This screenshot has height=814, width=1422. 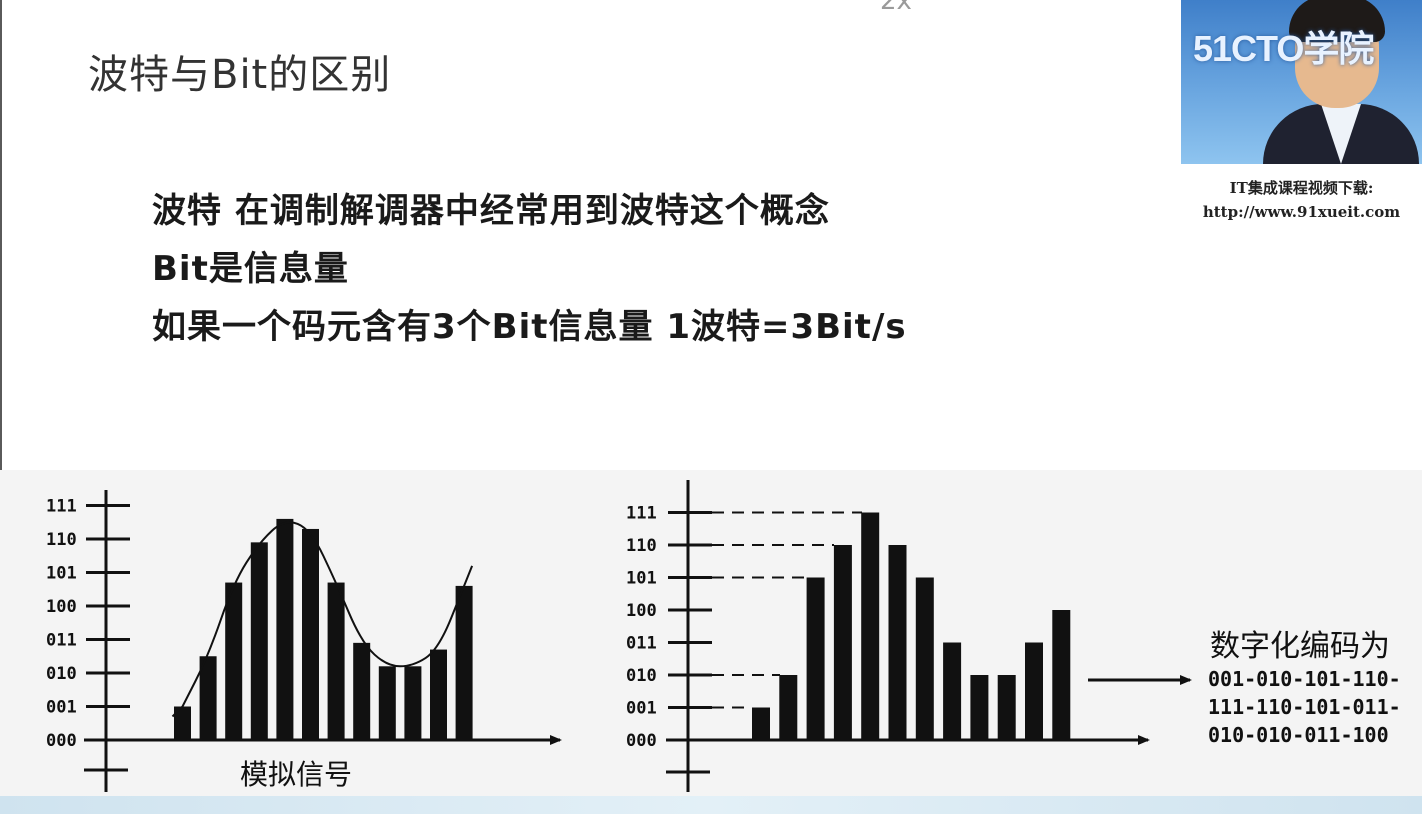 I want to click on right-axis-tick-label: 011, so click(x=641, y=644).